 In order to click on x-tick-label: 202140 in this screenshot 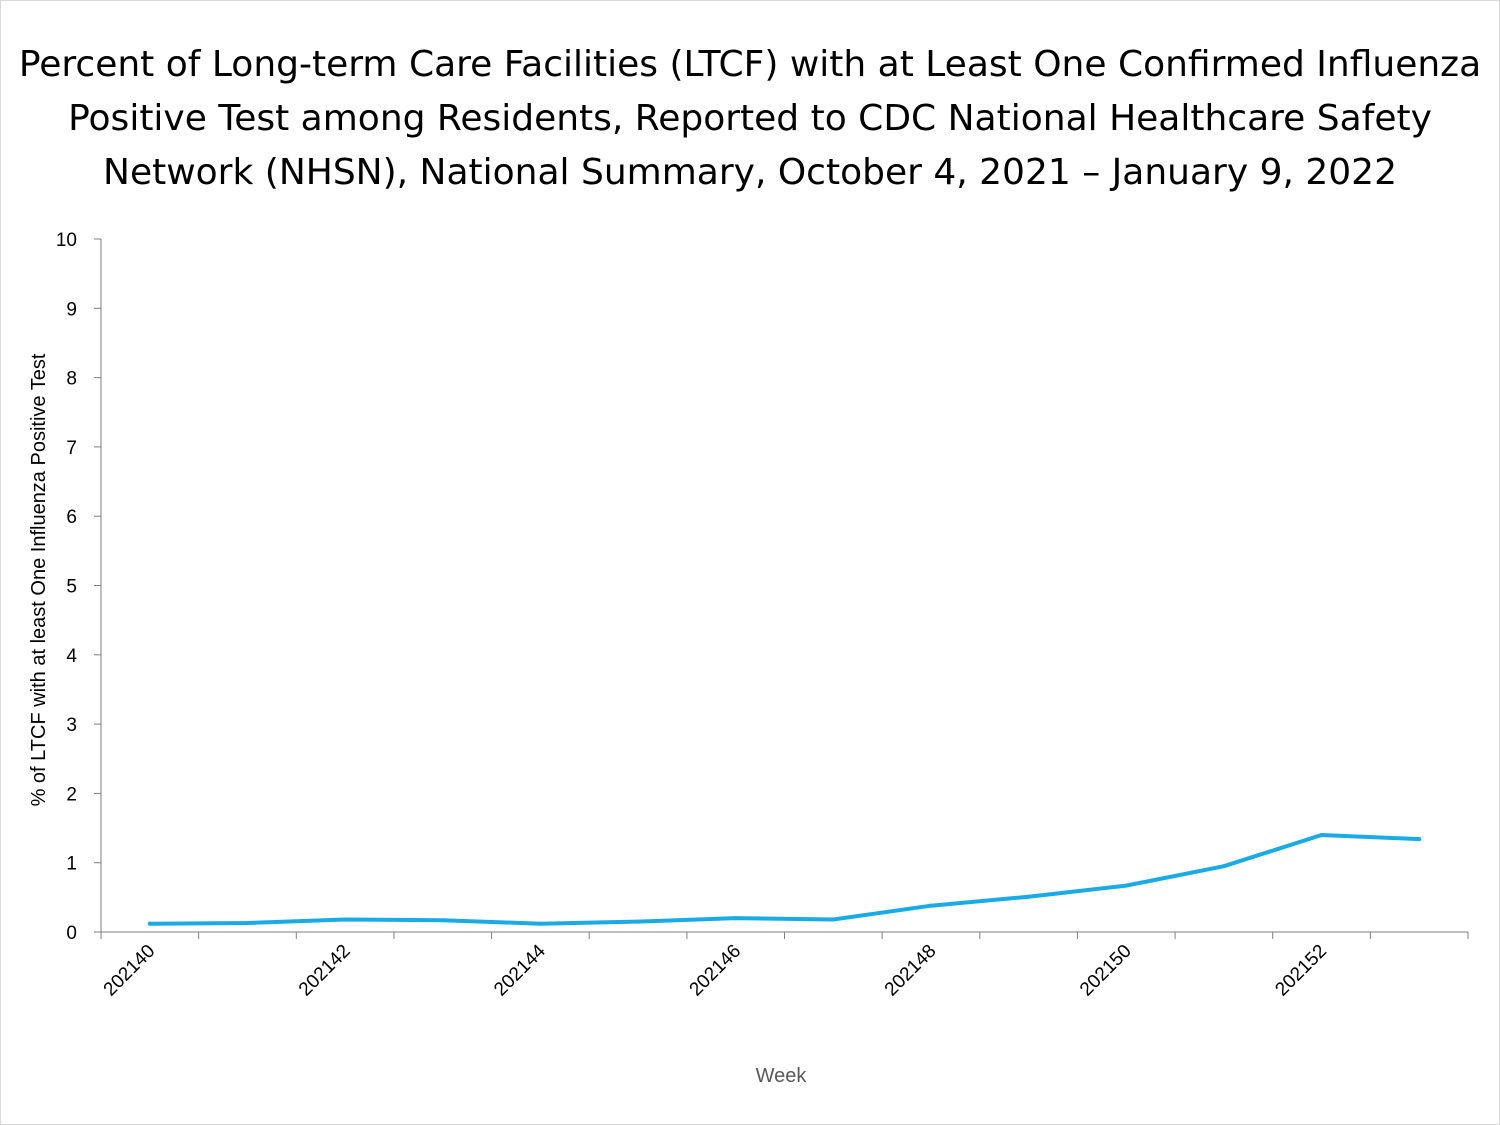, I will do `click(130, 971)`.